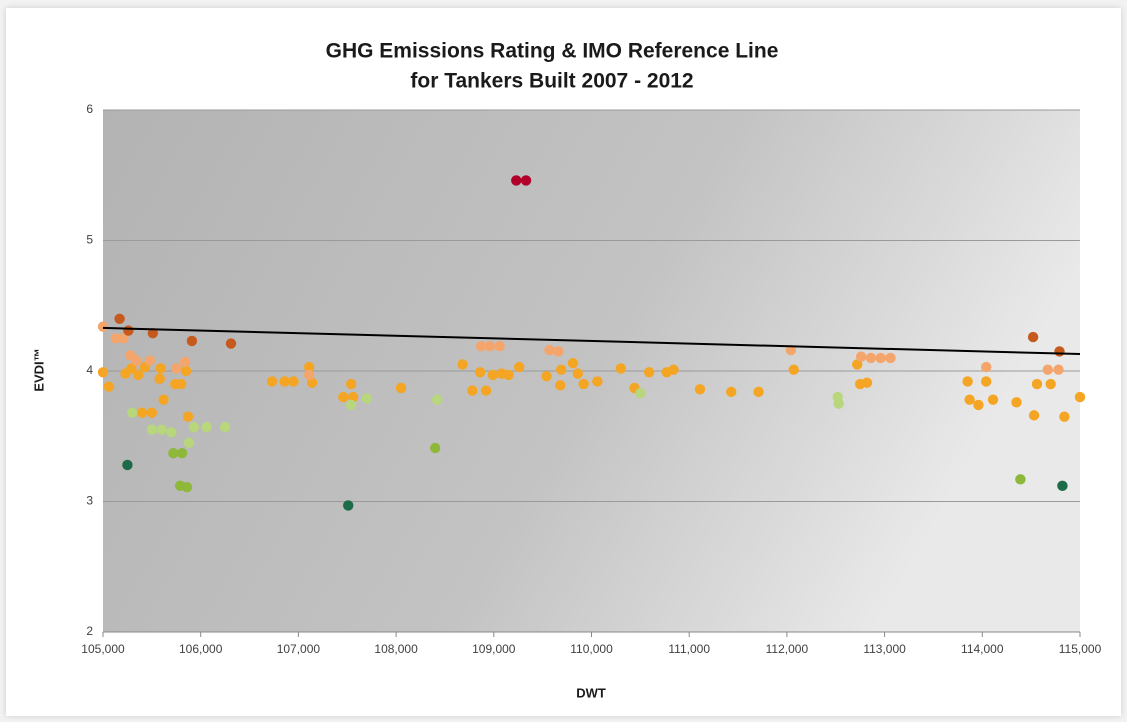  I want to click on x-tick-label: 106,000, so click(201, 649).